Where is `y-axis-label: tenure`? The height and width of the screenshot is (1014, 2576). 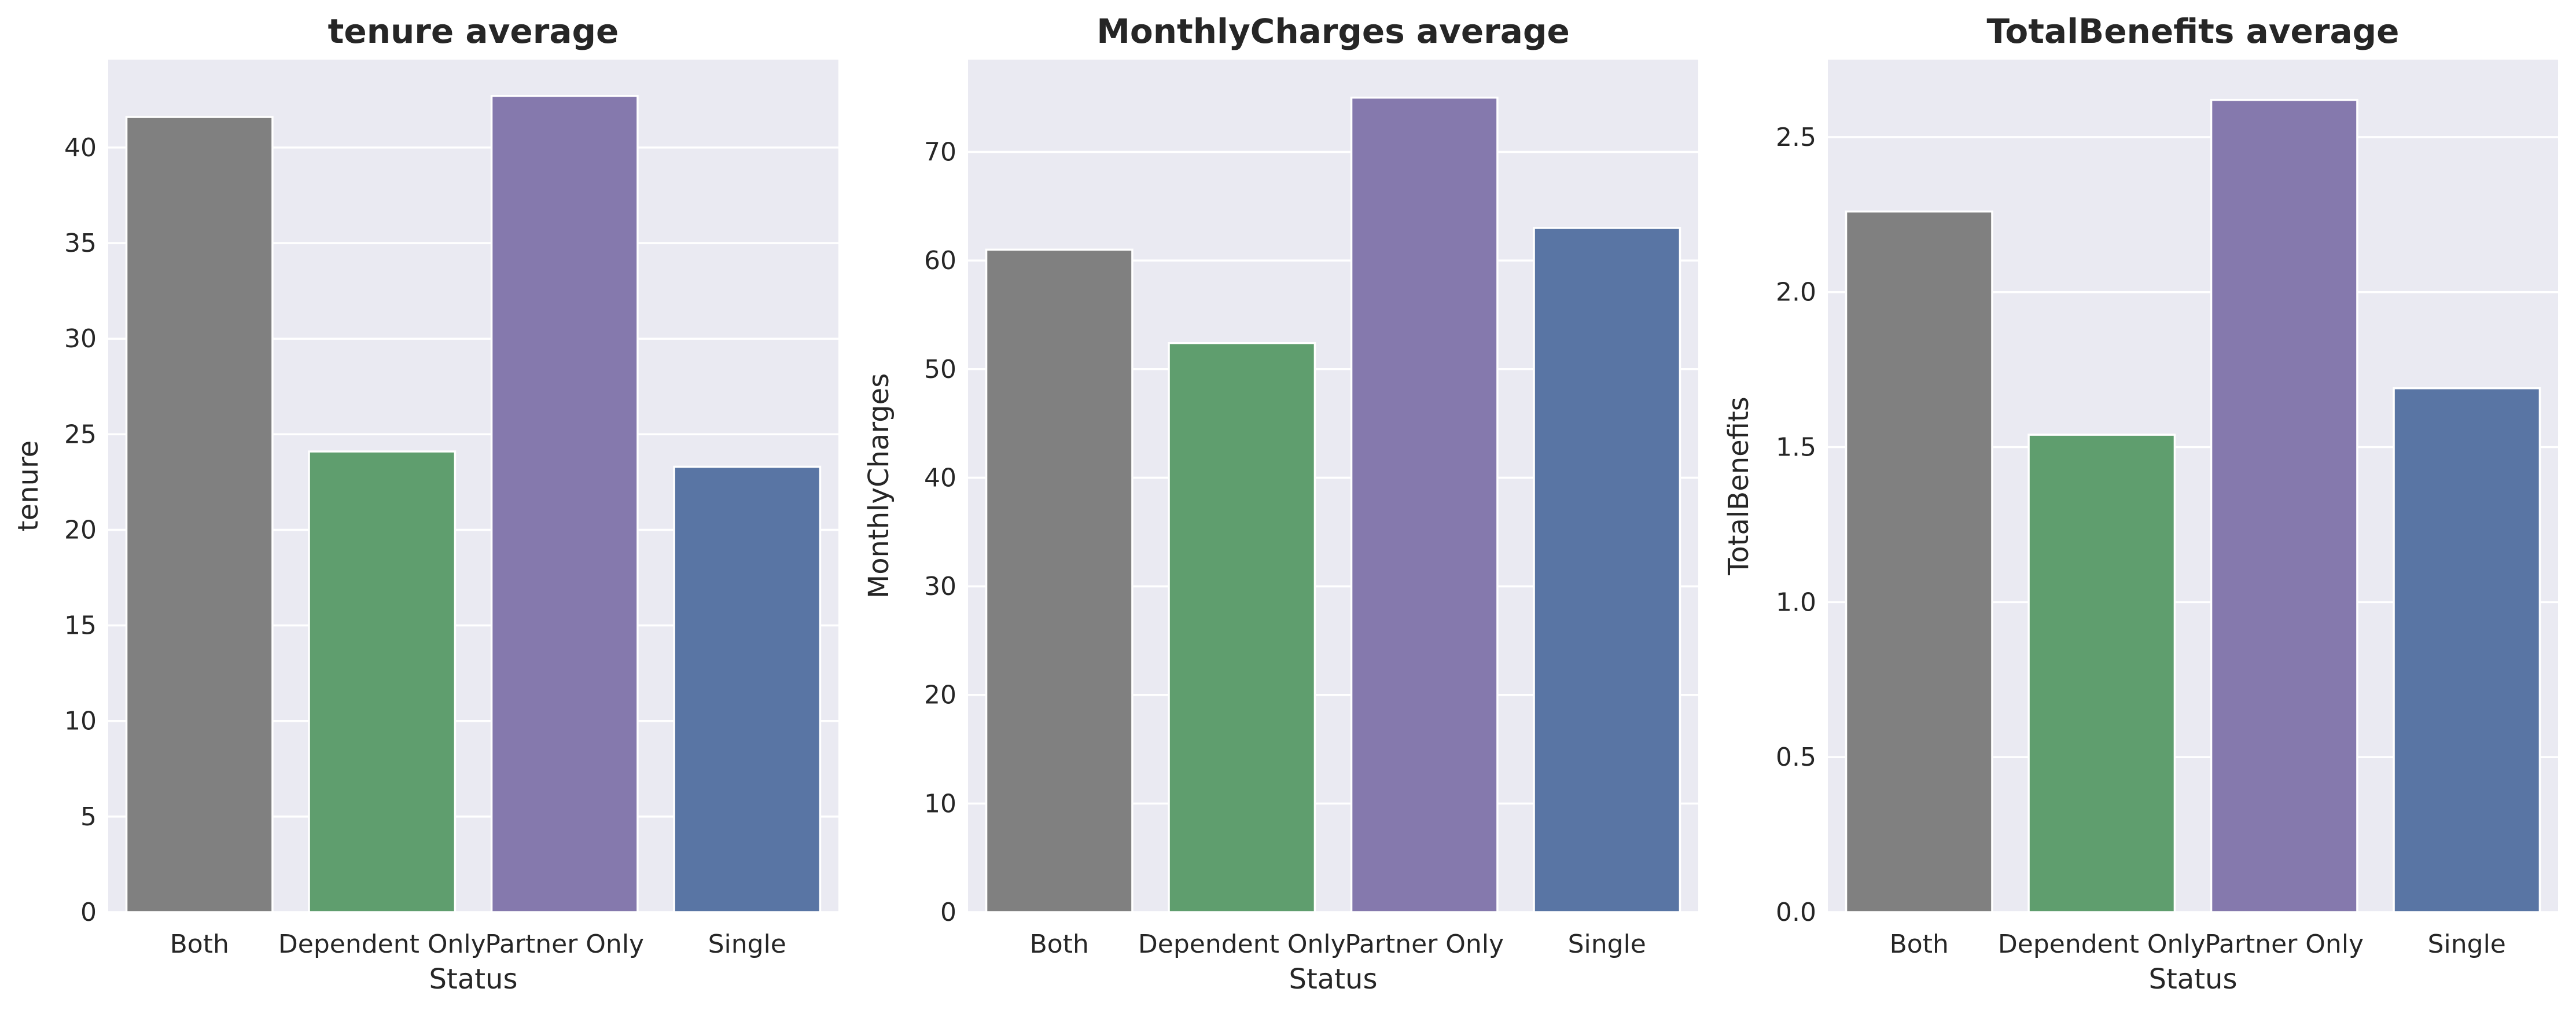 y-axis-label: tenure is located at coordinates (28, 485).